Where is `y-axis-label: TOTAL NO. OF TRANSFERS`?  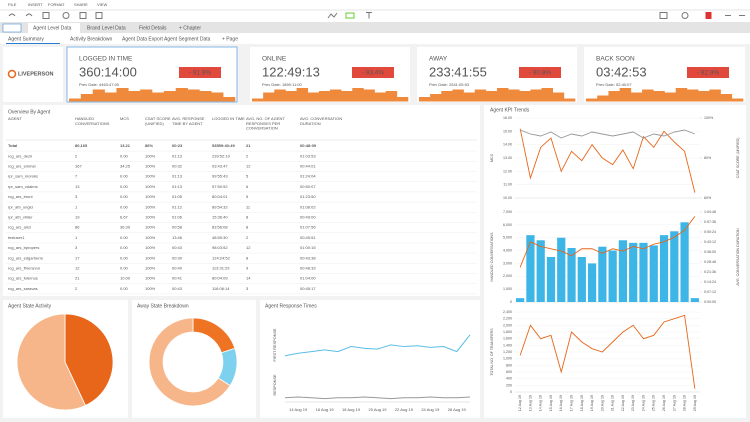 y-axis-label: TOTAL NO. OF TRANSFERS is located at coordinates (492, 352).